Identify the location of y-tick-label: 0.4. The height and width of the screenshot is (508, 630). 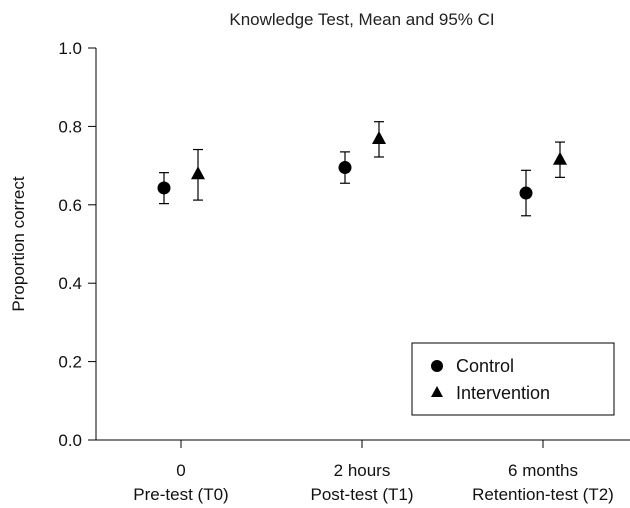
(70, 283).